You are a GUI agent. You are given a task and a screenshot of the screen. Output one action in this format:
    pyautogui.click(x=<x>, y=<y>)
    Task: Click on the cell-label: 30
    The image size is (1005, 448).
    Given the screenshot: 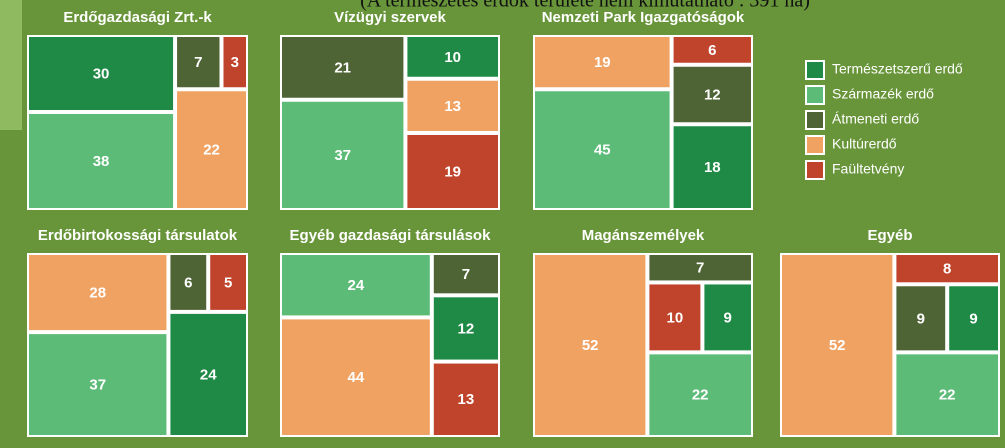 What is the action you would take?
    pyautogui.click(x=101, y=73)
    